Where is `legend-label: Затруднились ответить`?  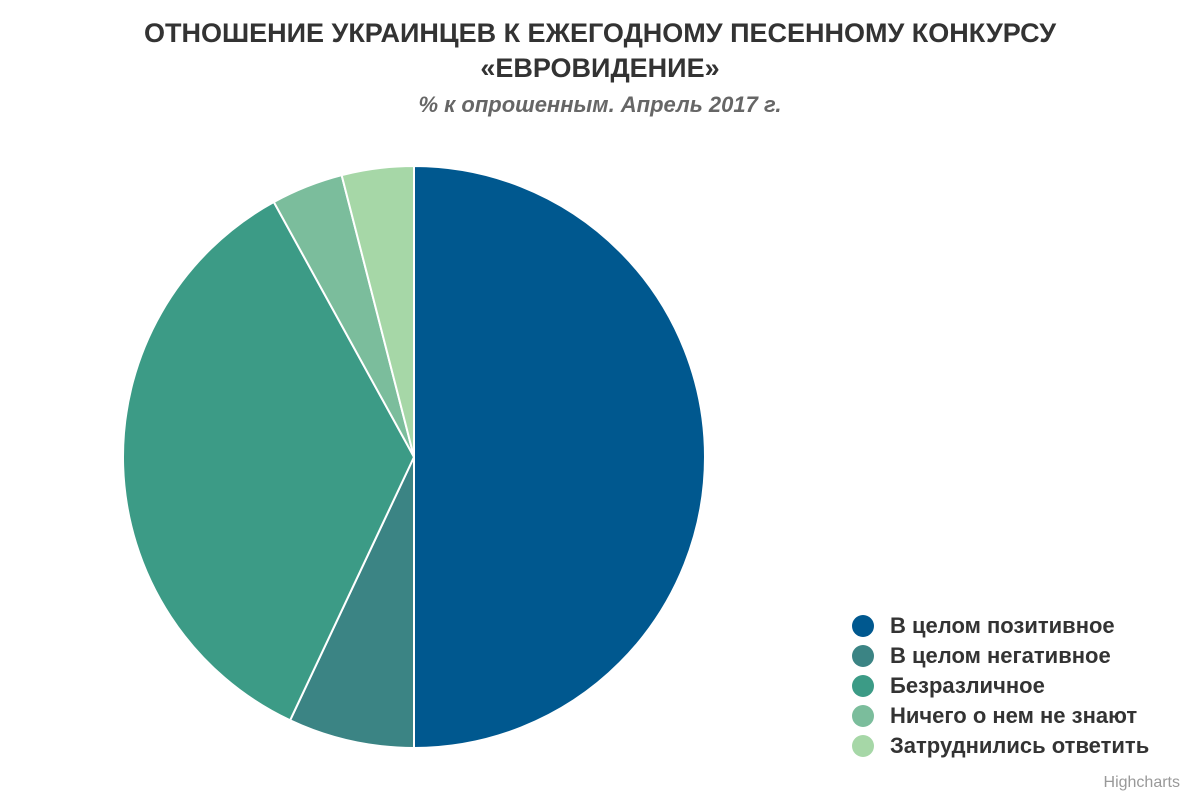 legend-label: Затруднились ответить is located at coordinates (1020, 745).